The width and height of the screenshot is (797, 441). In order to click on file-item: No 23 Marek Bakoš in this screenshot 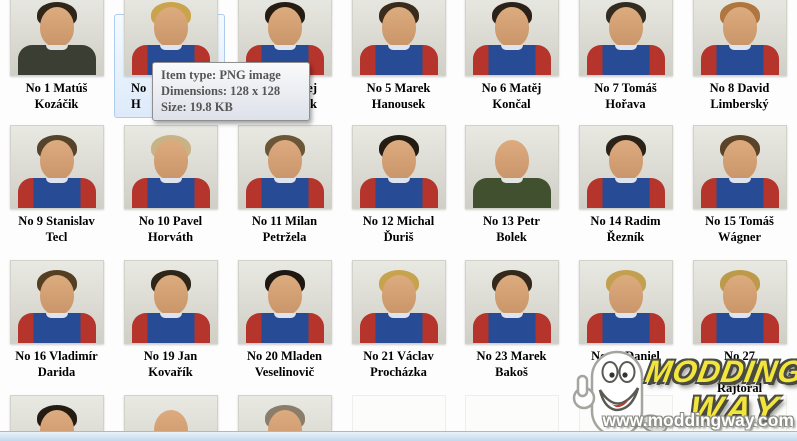, I will do `click(511, 320)`.